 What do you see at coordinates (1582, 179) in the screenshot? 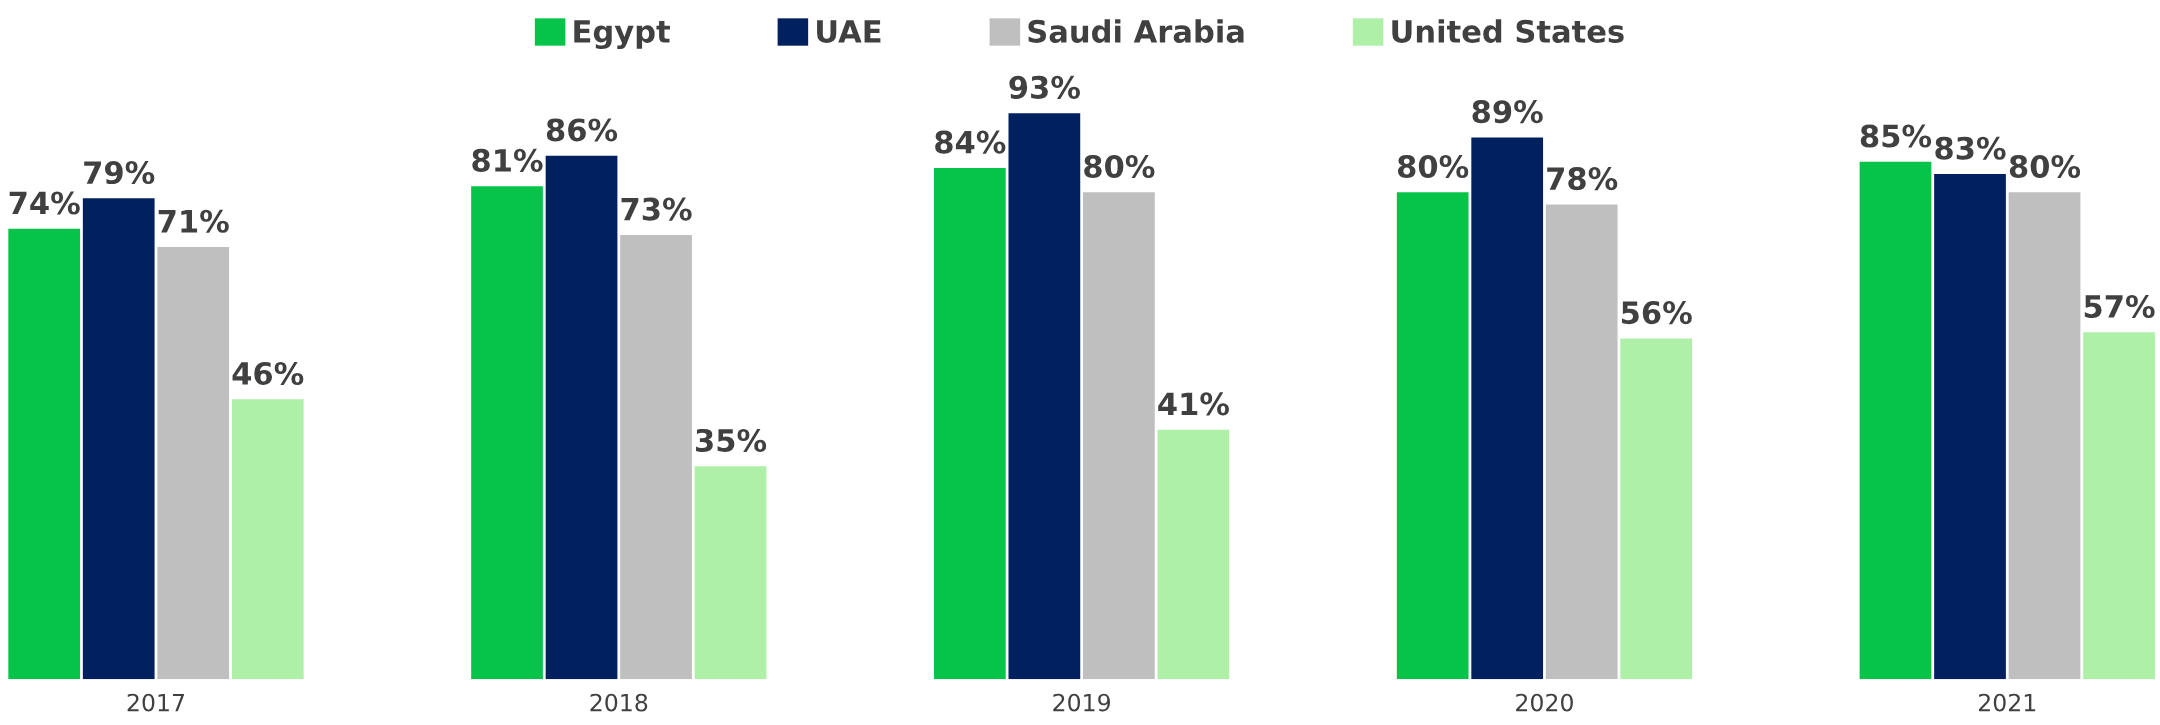
I see `data-label: 78%` at bounding box center [1582, 179].